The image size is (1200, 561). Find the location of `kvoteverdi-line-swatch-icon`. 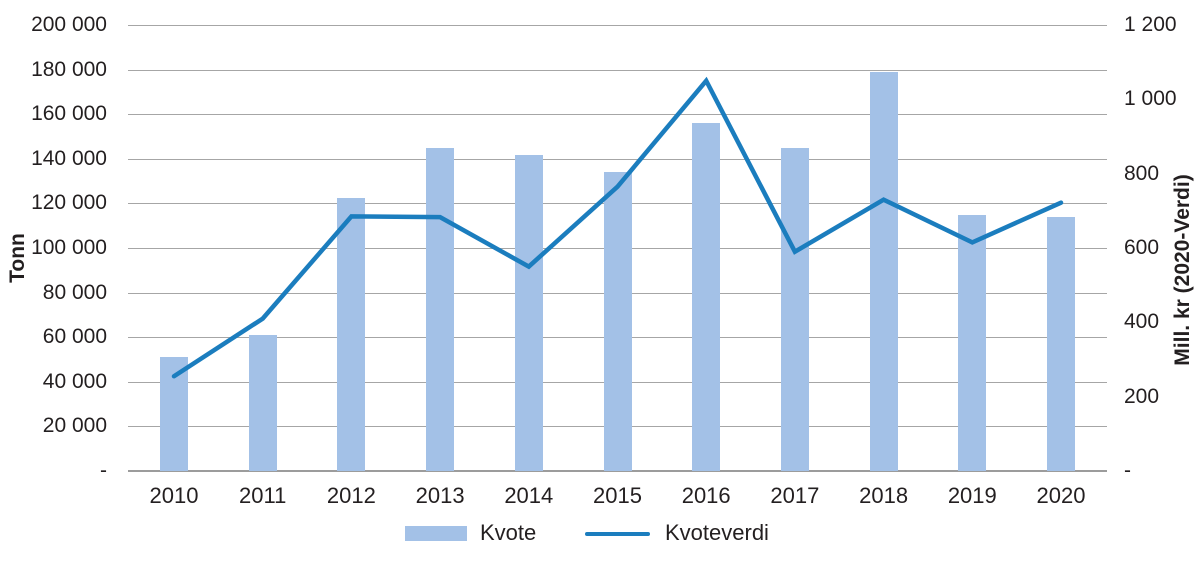

kvoteverdi-line-swatch-icon is located at coordinates (617, 534).